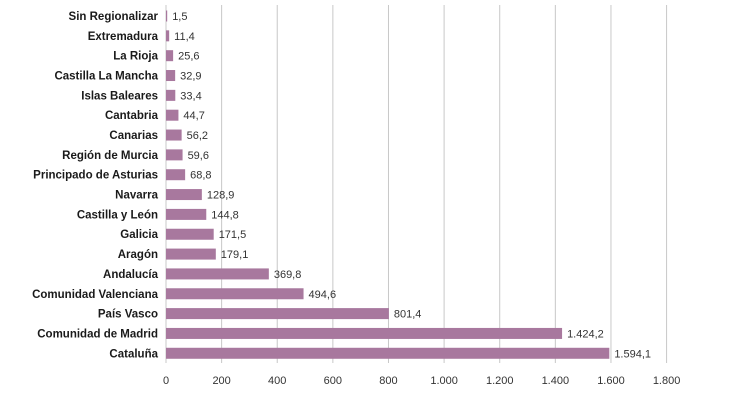 The image size is (731, 405). I want to click on value-label: 59,6, so click(198, 156).